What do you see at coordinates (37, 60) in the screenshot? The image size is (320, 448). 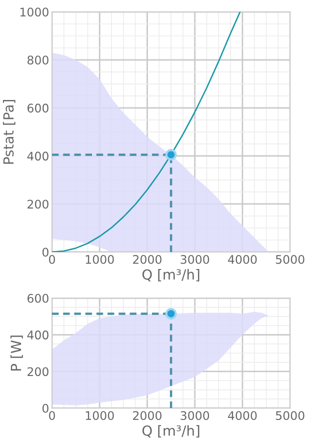 I see `y-tick-label: 800` at bounding box center [37, 60].